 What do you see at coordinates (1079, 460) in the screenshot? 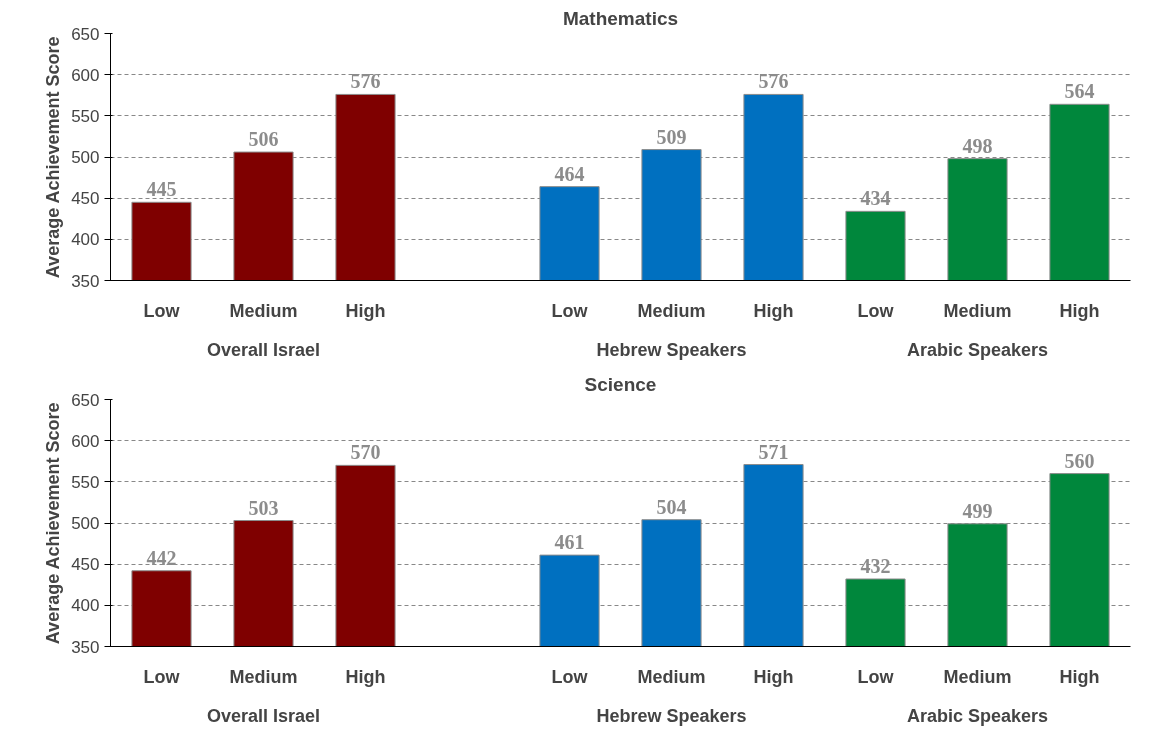
I see `data-label: 560` at bounding box center [1079, 460].